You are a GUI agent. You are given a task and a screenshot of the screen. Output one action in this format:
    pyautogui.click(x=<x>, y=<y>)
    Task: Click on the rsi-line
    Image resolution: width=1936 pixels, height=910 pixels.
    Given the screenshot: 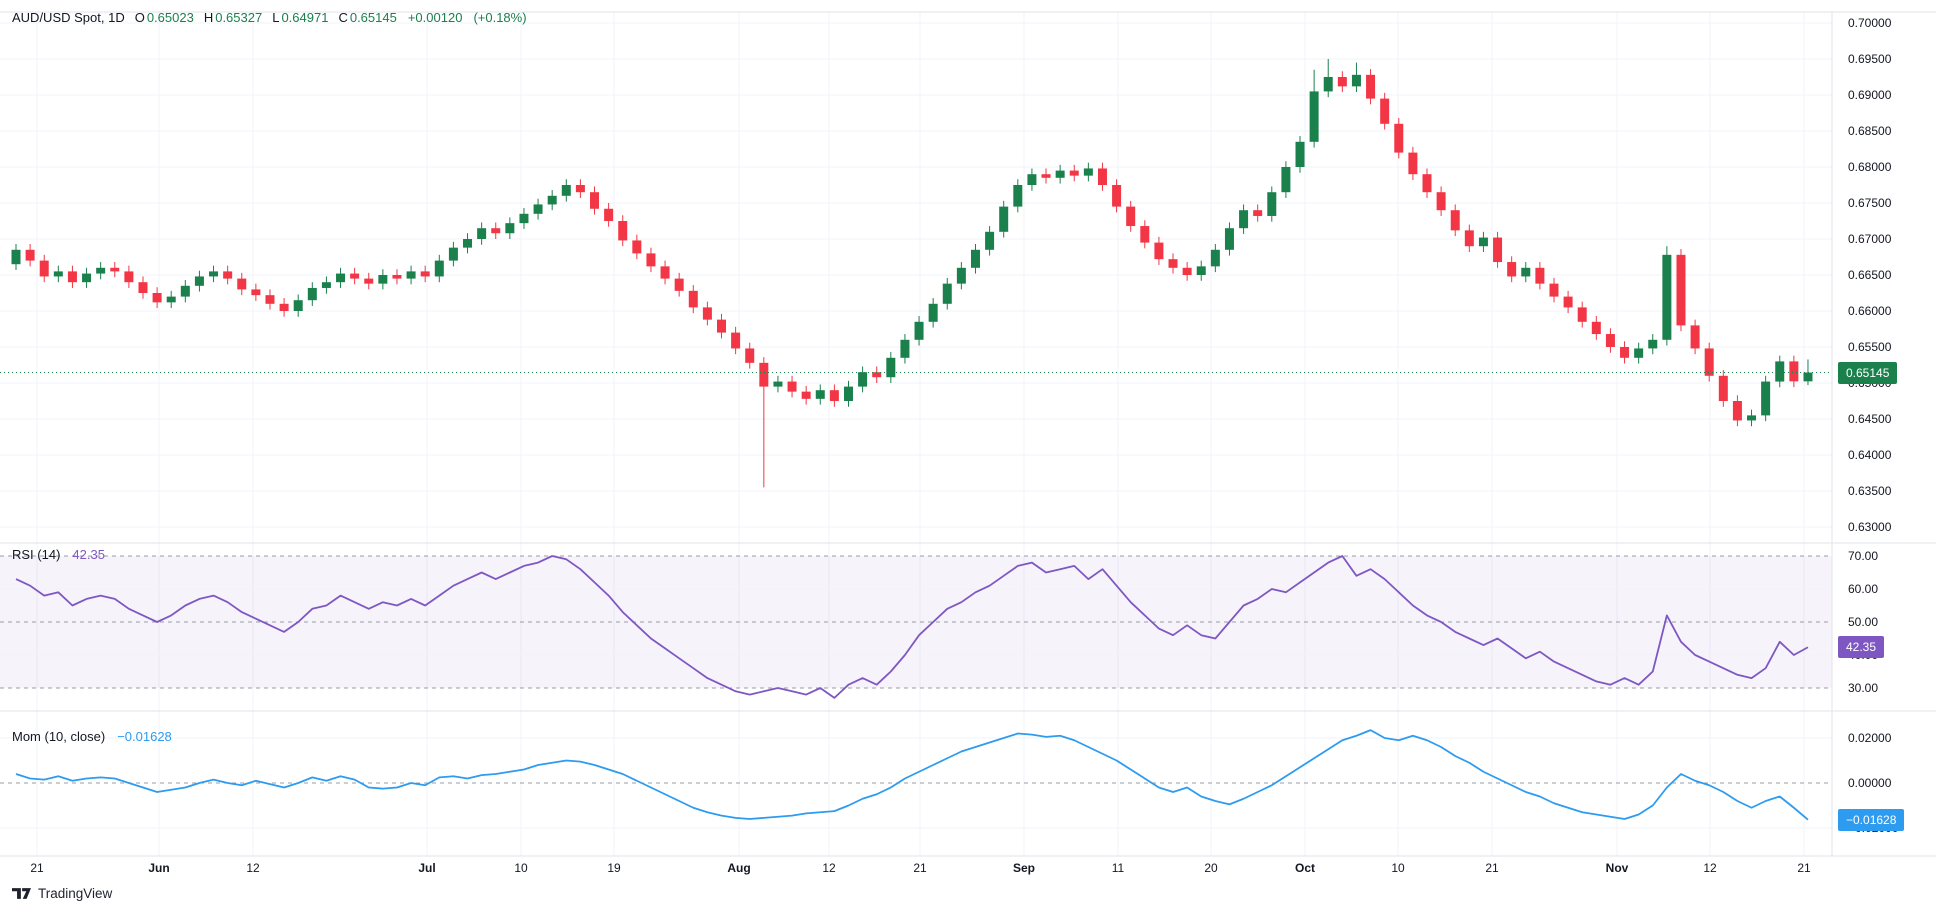 What is the action you would take?
    pyautogui.click(x=912, y=627)
    